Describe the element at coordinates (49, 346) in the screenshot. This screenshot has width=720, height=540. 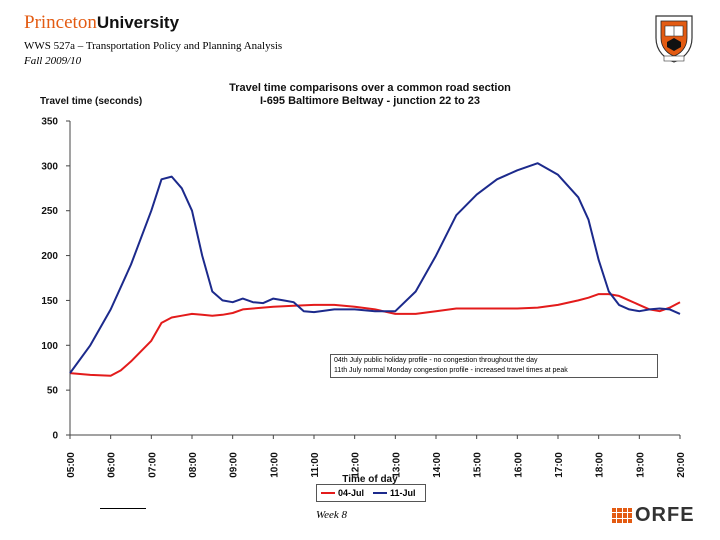
I see `y-tick-label: 100` at that location.